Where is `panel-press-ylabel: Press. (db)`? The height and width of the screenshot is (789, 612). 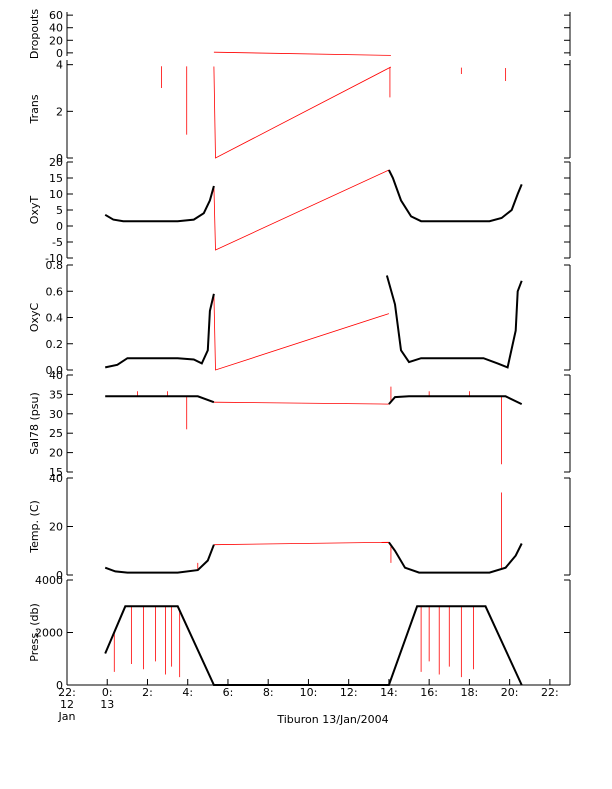
panel-press-ylabel: Press. (db) is located at coordinates (34, 632).